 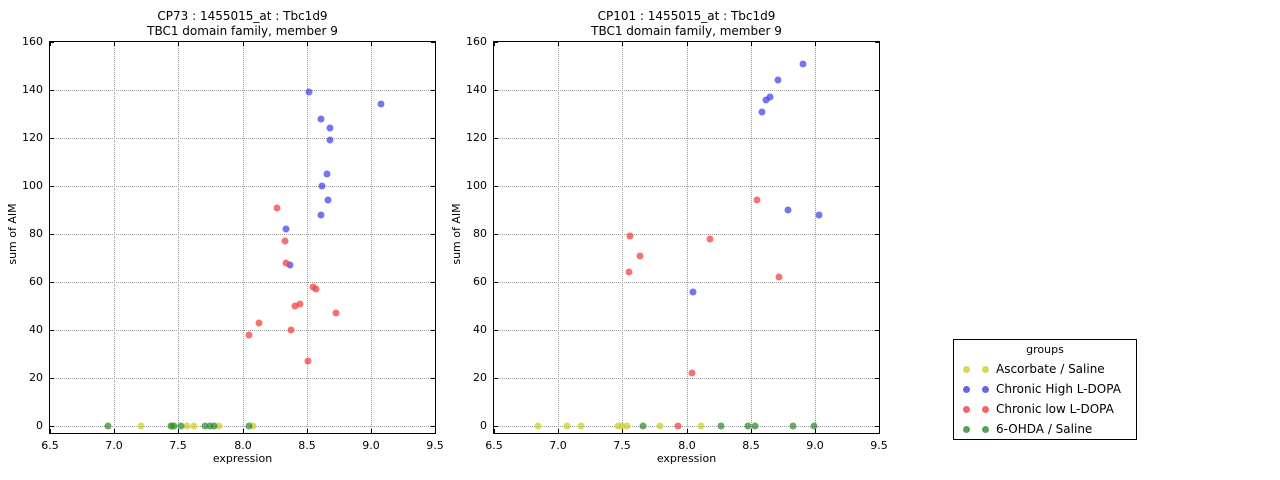 I want to click on legend-entry-label: Chronic High L-DOPA, so click(x=1058, y=389).